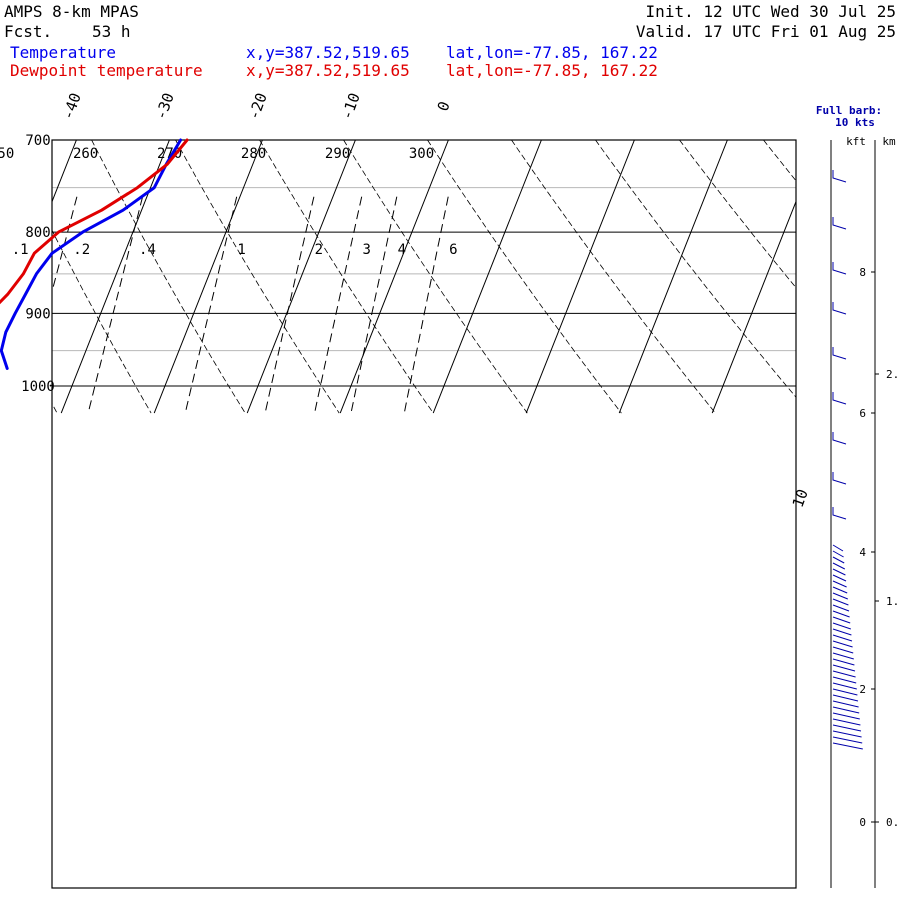 Image resolution: width=900 pixels, height=900 pixels. I want to click on valid-time: Valid. 17 UTC Fri 01 Aug 25, so click(765, 31).